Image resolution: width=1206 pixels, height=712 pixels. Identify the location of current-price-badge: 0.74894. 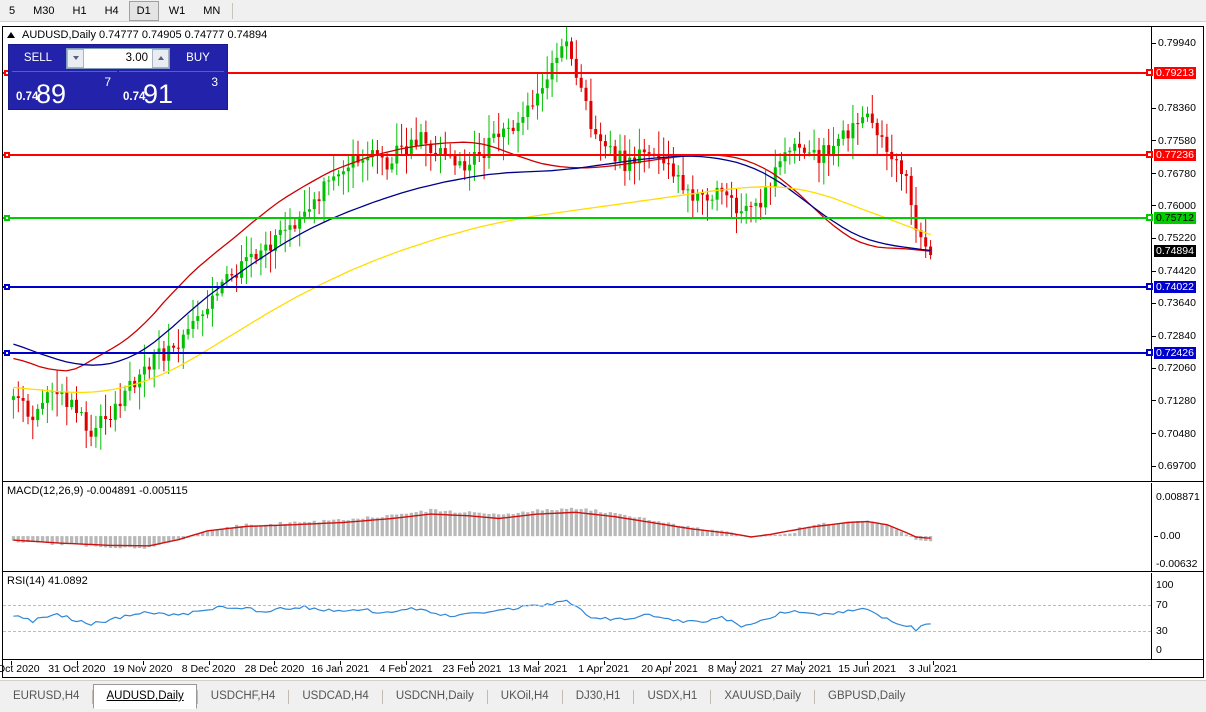
(1175, 251).